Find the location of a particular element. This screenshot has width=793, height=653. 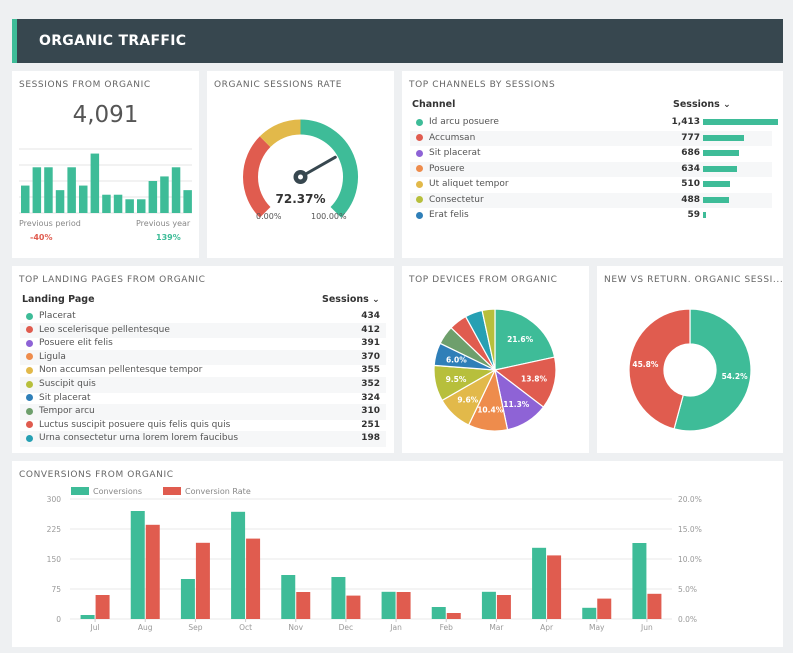

right-tick-label: 15.0% is located at coordinates (690, 529).